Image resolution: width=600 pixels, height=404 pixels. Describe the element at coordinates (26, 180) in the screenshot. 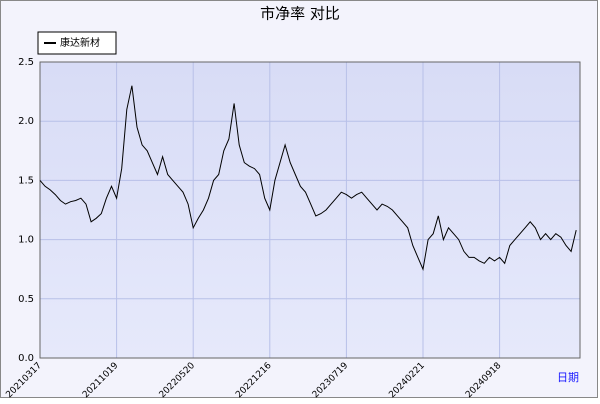

I see `y-tick-label: 1.5` at that location.